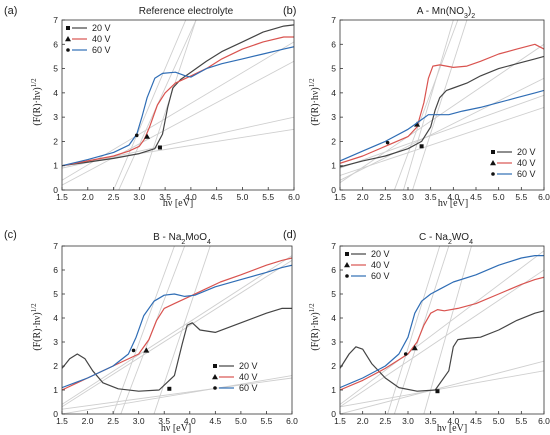  Describe the element at coordinates (182, 239) in the screenshot. I see `panel-c-title: B - Na2MoO4` at that location.